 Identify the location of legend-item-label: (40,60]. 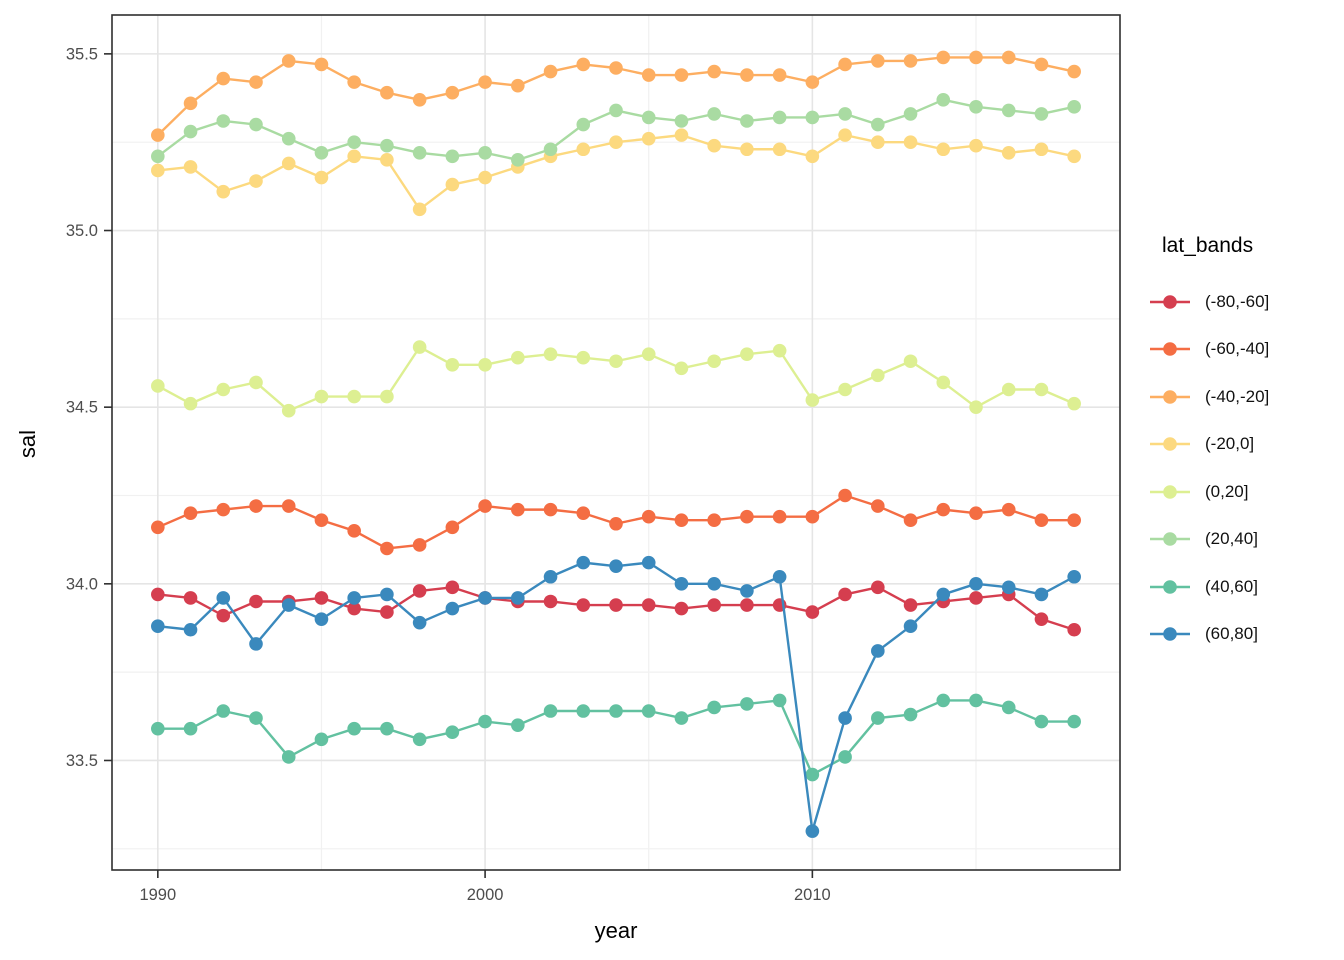
(1231, 586).